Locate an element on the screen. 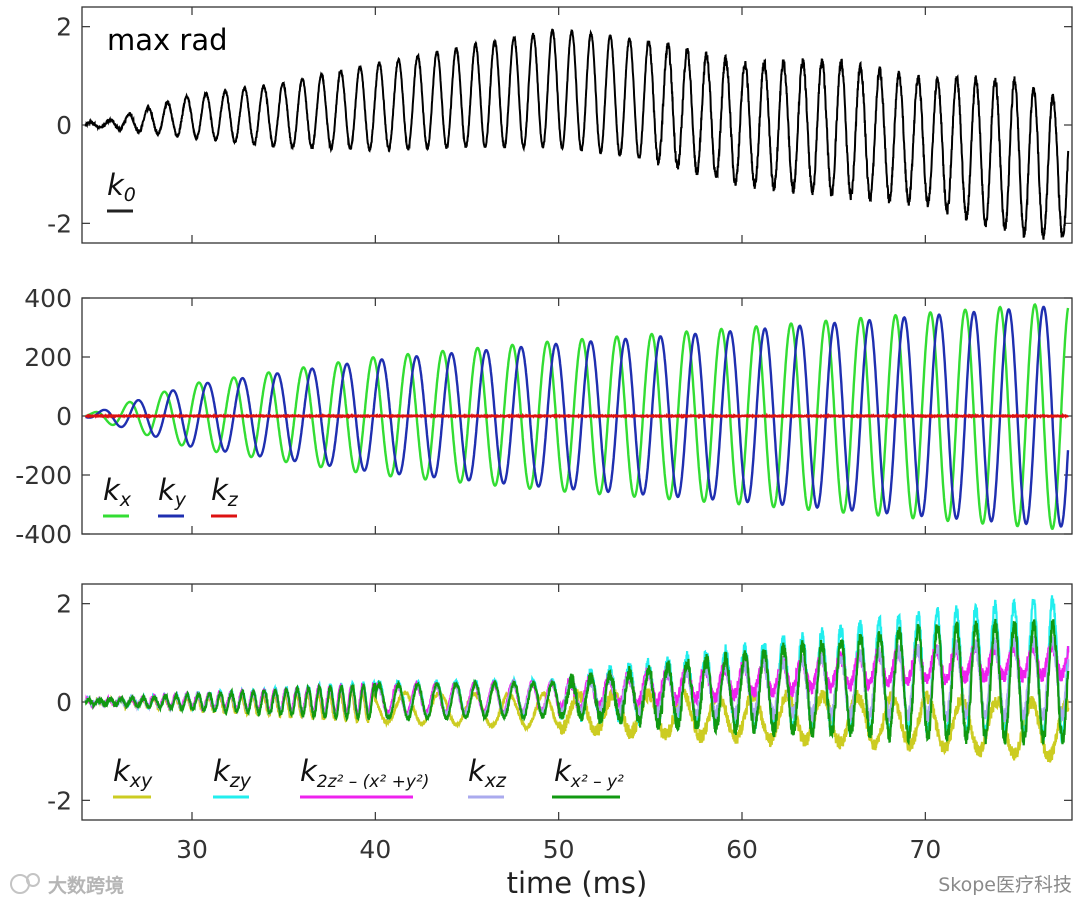  legend-label-sub: xy is located at coordinates (141, 781).